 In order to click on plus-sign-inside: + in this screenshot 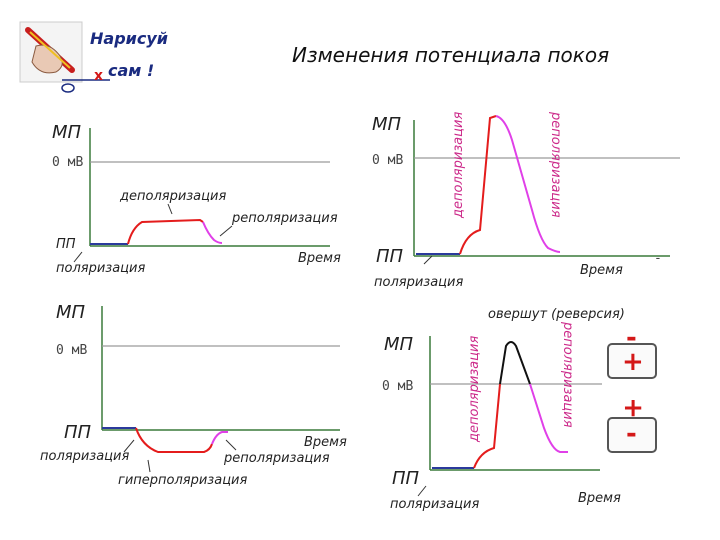, I will do `click(633, 362)`.